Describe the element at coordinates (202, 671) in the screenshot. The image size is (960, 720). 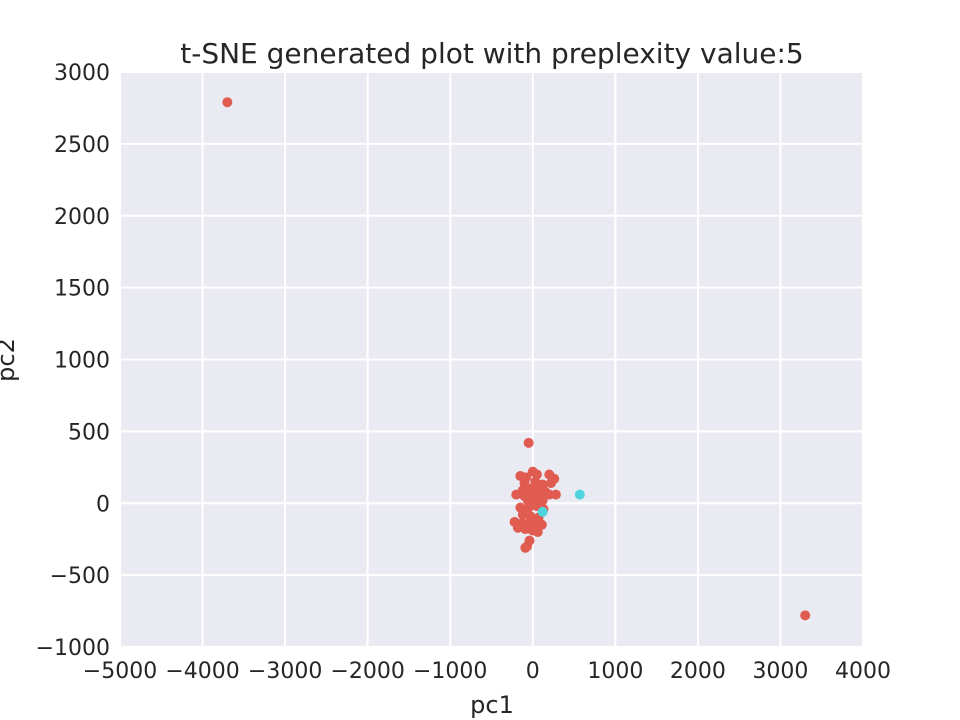
I see `x-tick-label: −4000` at that location.